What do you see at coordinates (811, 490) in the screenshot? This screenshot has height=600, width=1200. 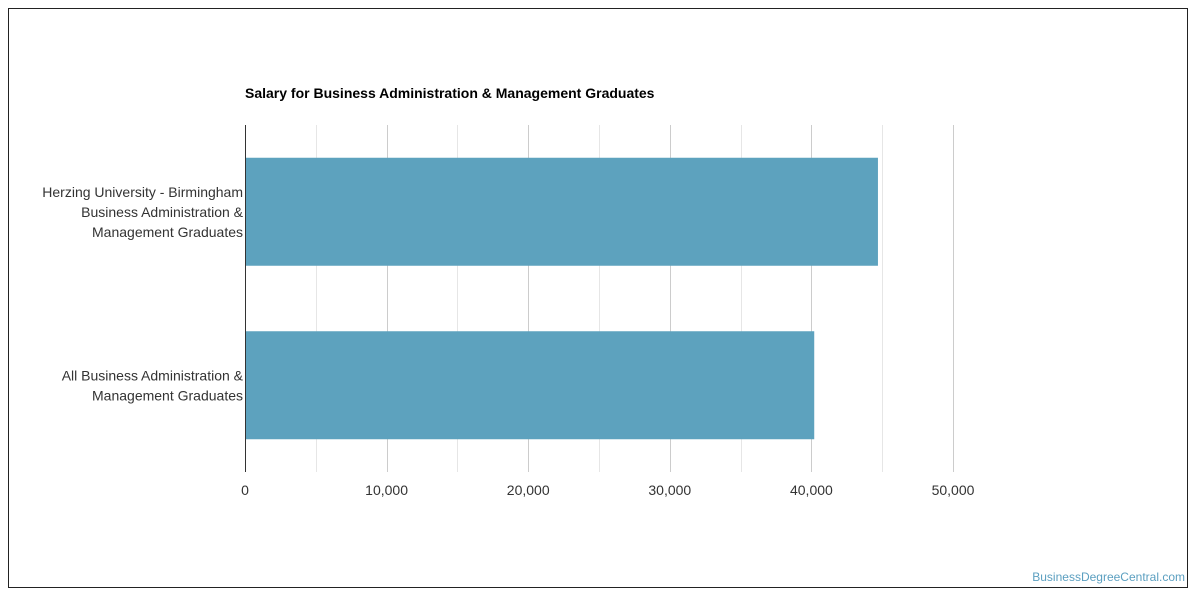 I see `x-tick-label: 40,000` at bounding box center [811, 490].